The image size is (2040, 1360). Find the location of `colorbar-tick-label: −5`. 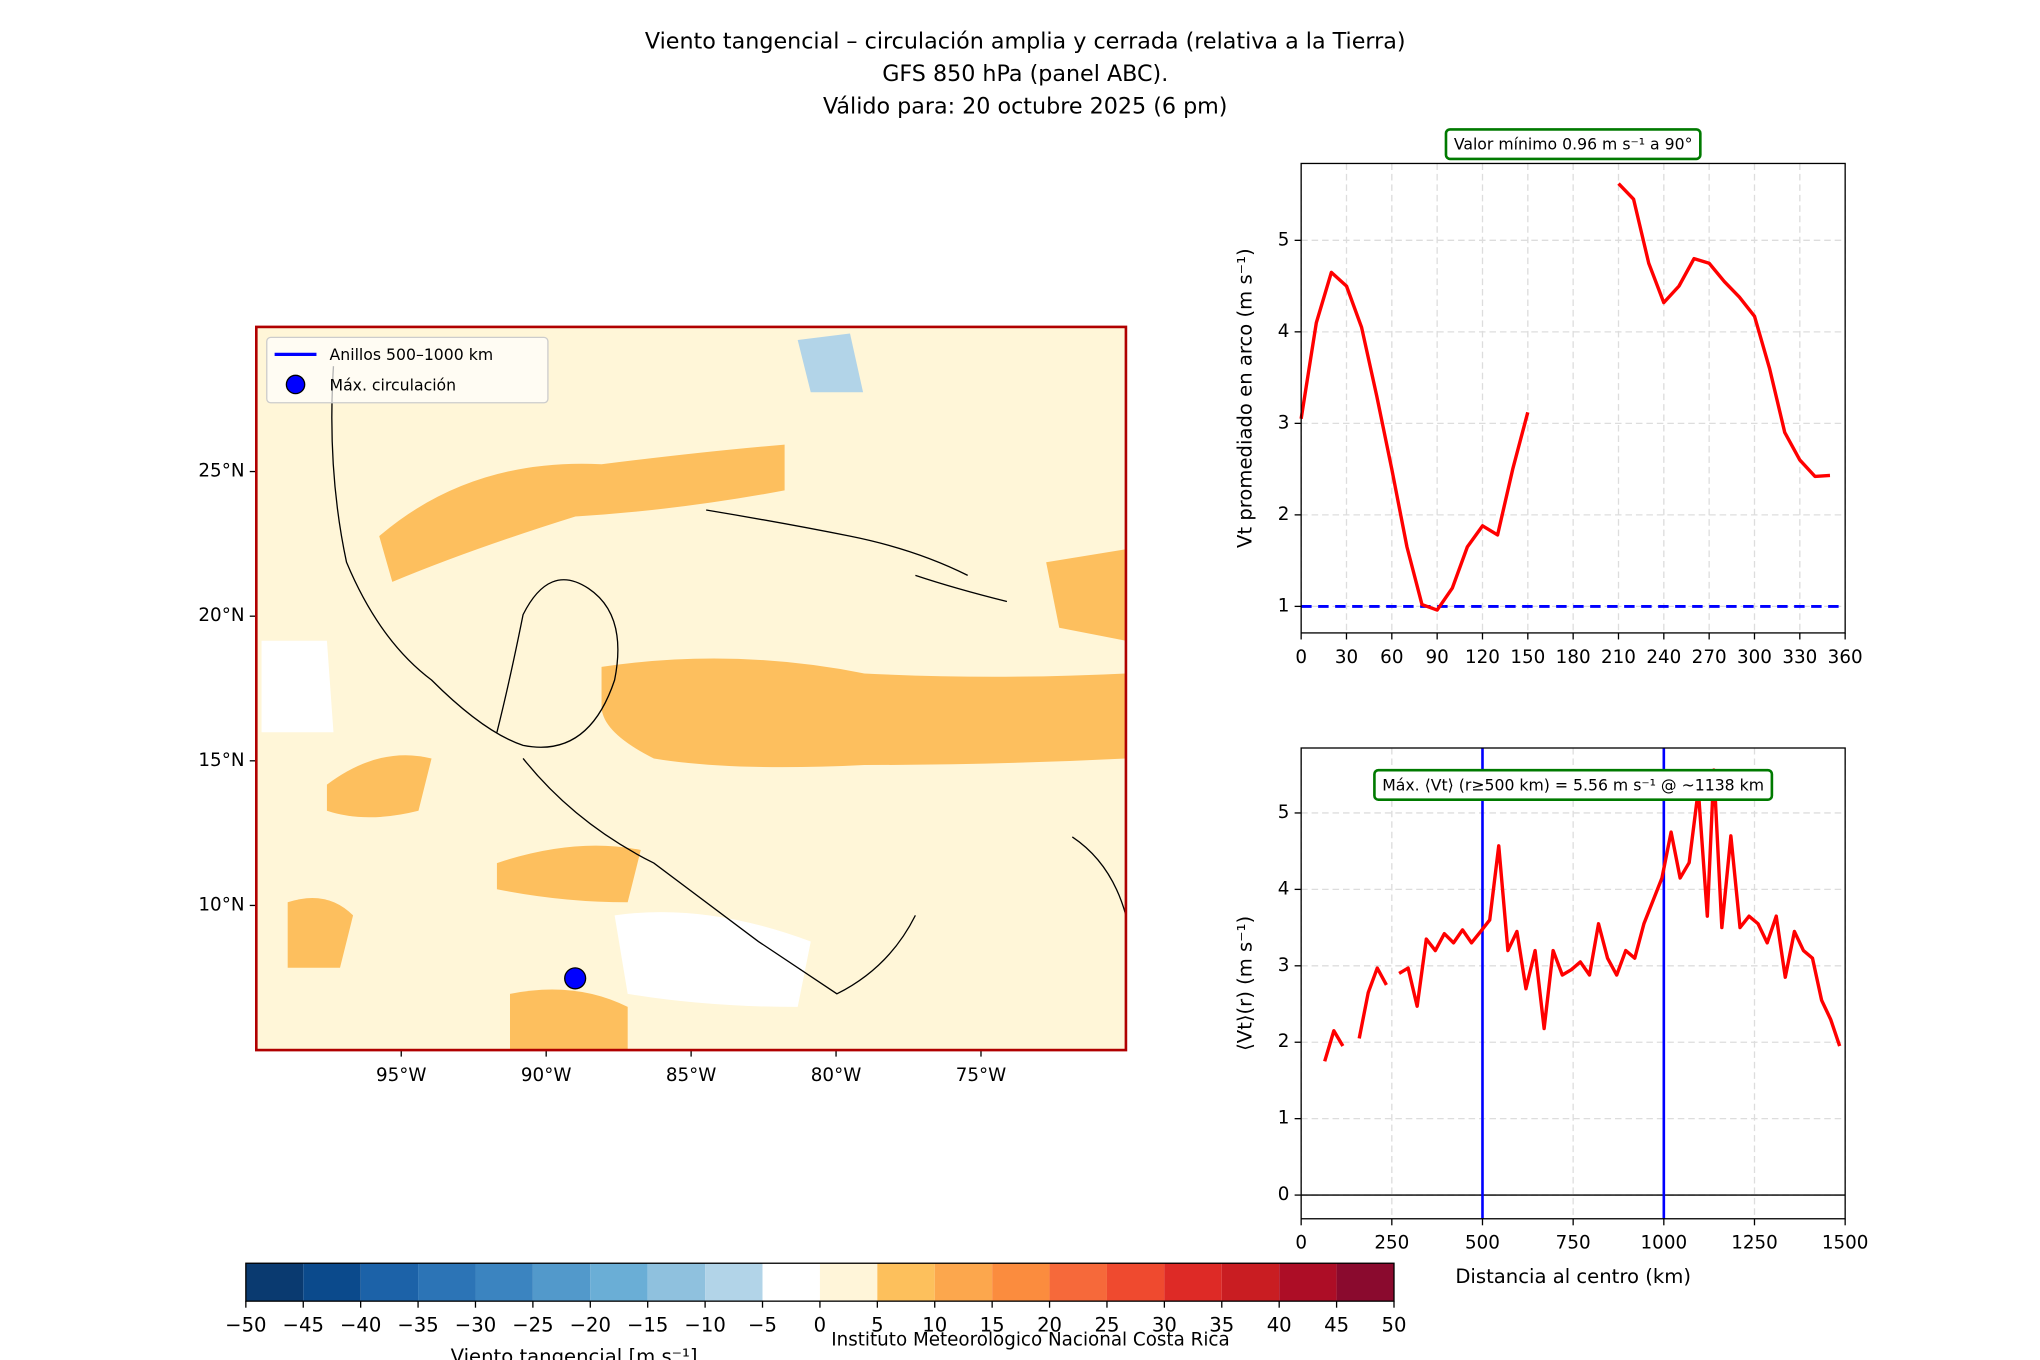

colorbar-tick-label: −5 is located at coordinates (762, 1325).